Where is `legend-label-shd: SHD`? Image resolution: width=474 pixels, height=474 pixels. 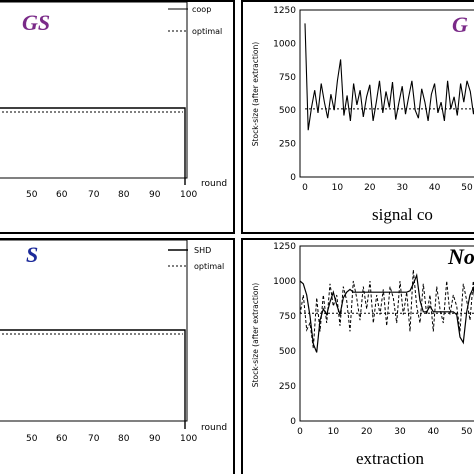 legend-label-shd: SHD is located at coordinates (202, 250).